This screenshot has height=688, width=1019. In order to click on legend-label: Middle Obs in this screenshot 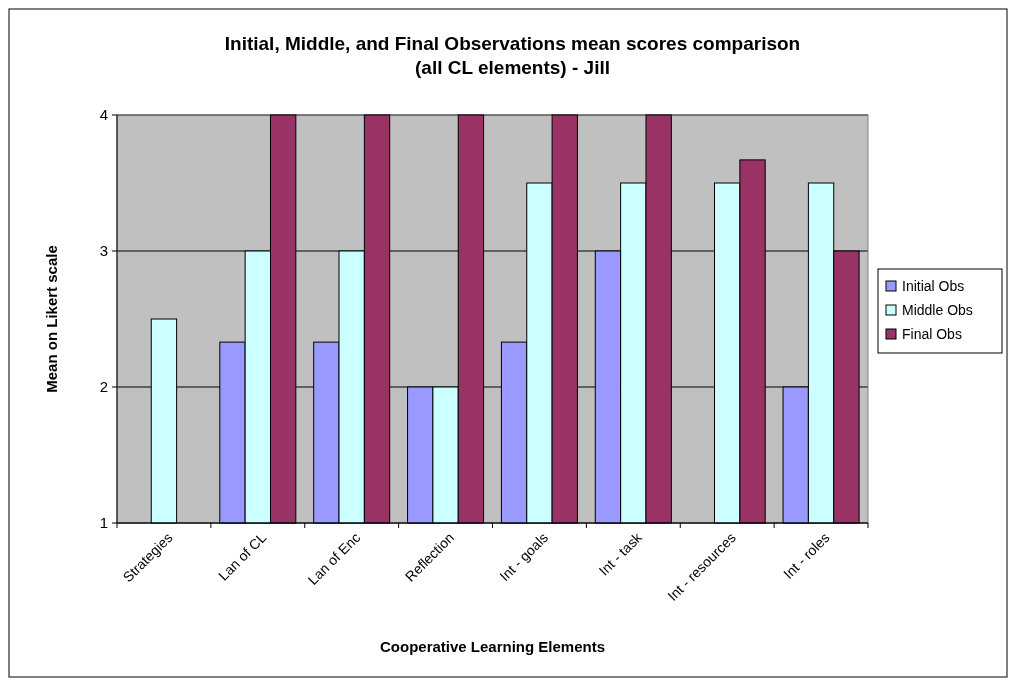, I will do `click(937, 309)`.